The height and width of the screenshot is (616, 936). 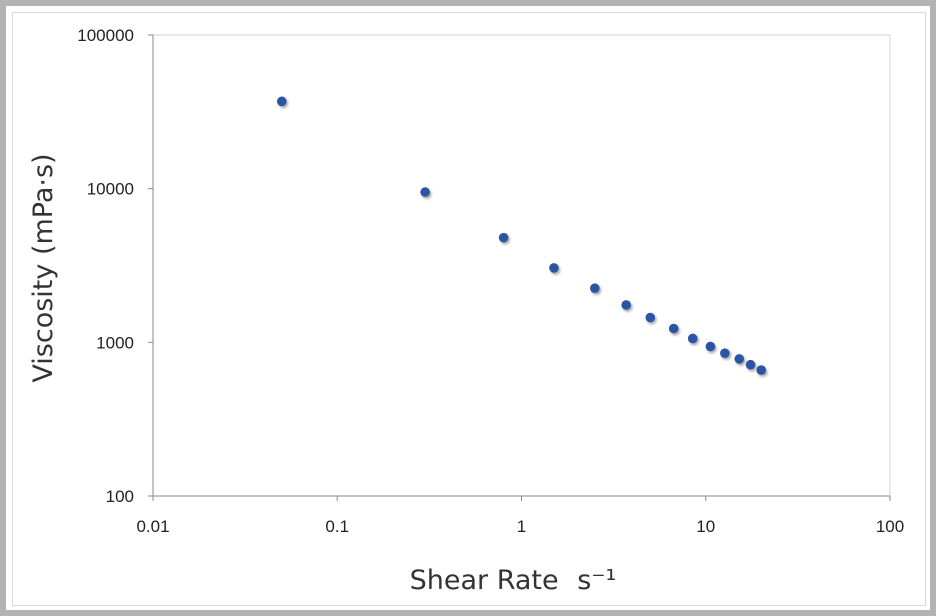 What do you see at coordinates (337, 526) in the screenshot?
I see `x-tick-label: 0.1` at bounding box center [337, 526].